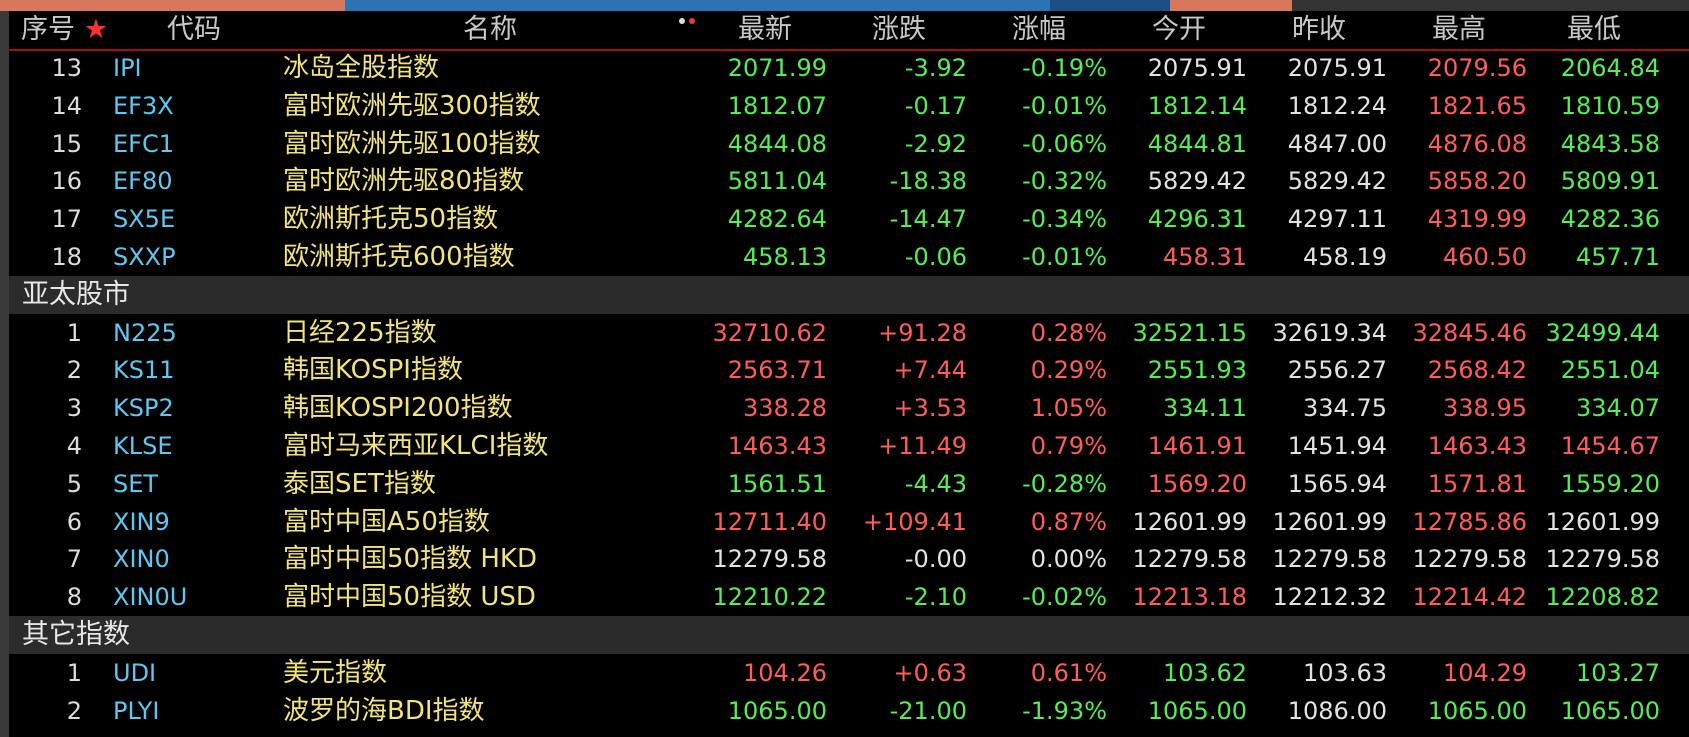  I want to click on open: 32521.15, so click(1189, 332).